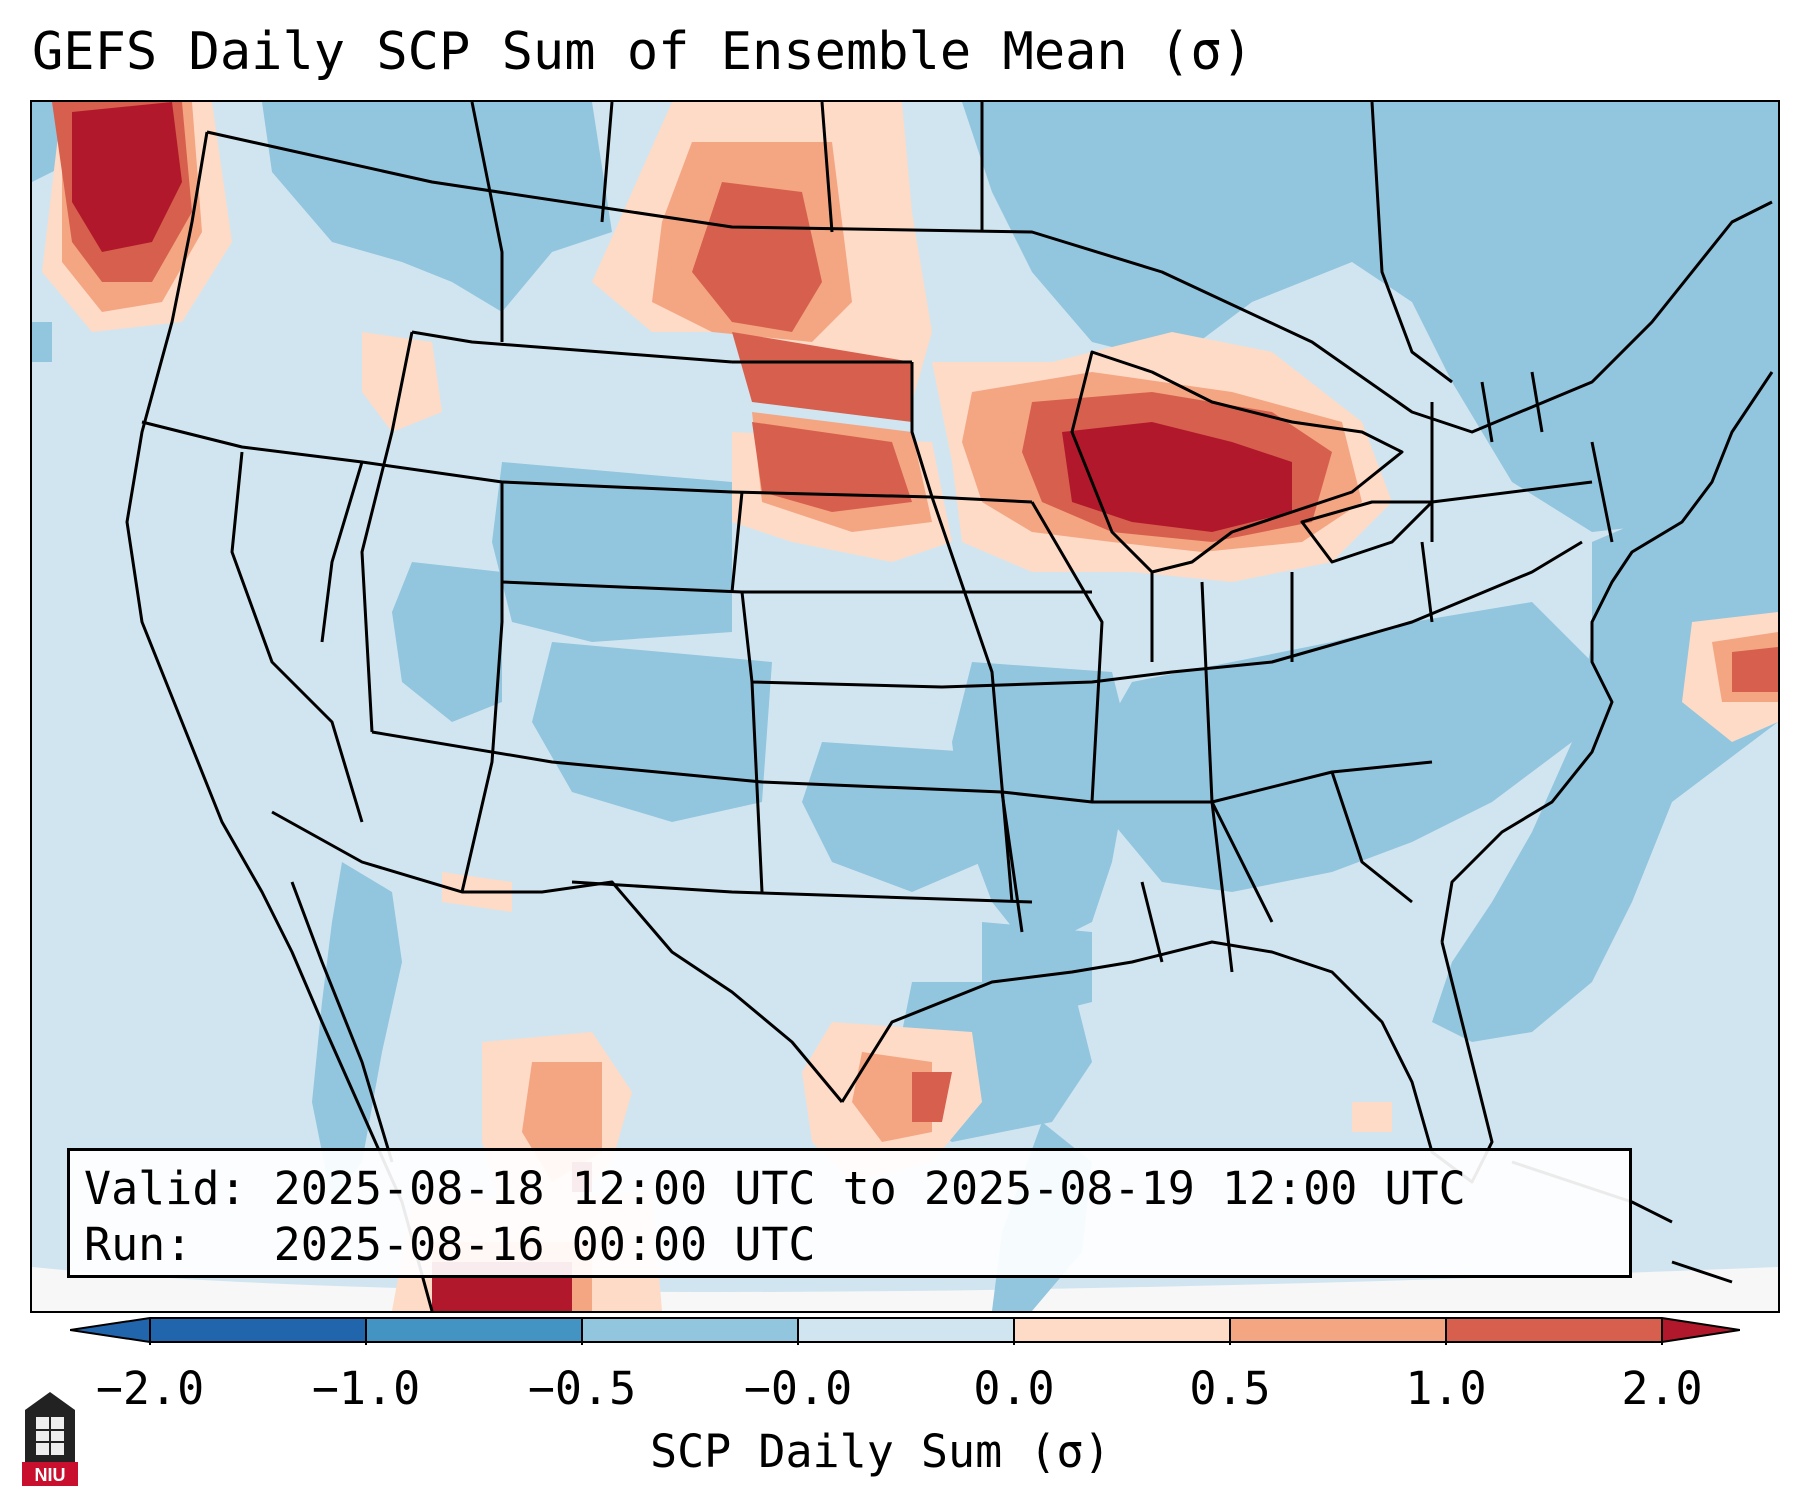 The height and width of the screenshot is (1506, 1803). I want to click on map-title: GEFS Daily SCP Sum of Ensemble Mean (σ), so click(642, 52).